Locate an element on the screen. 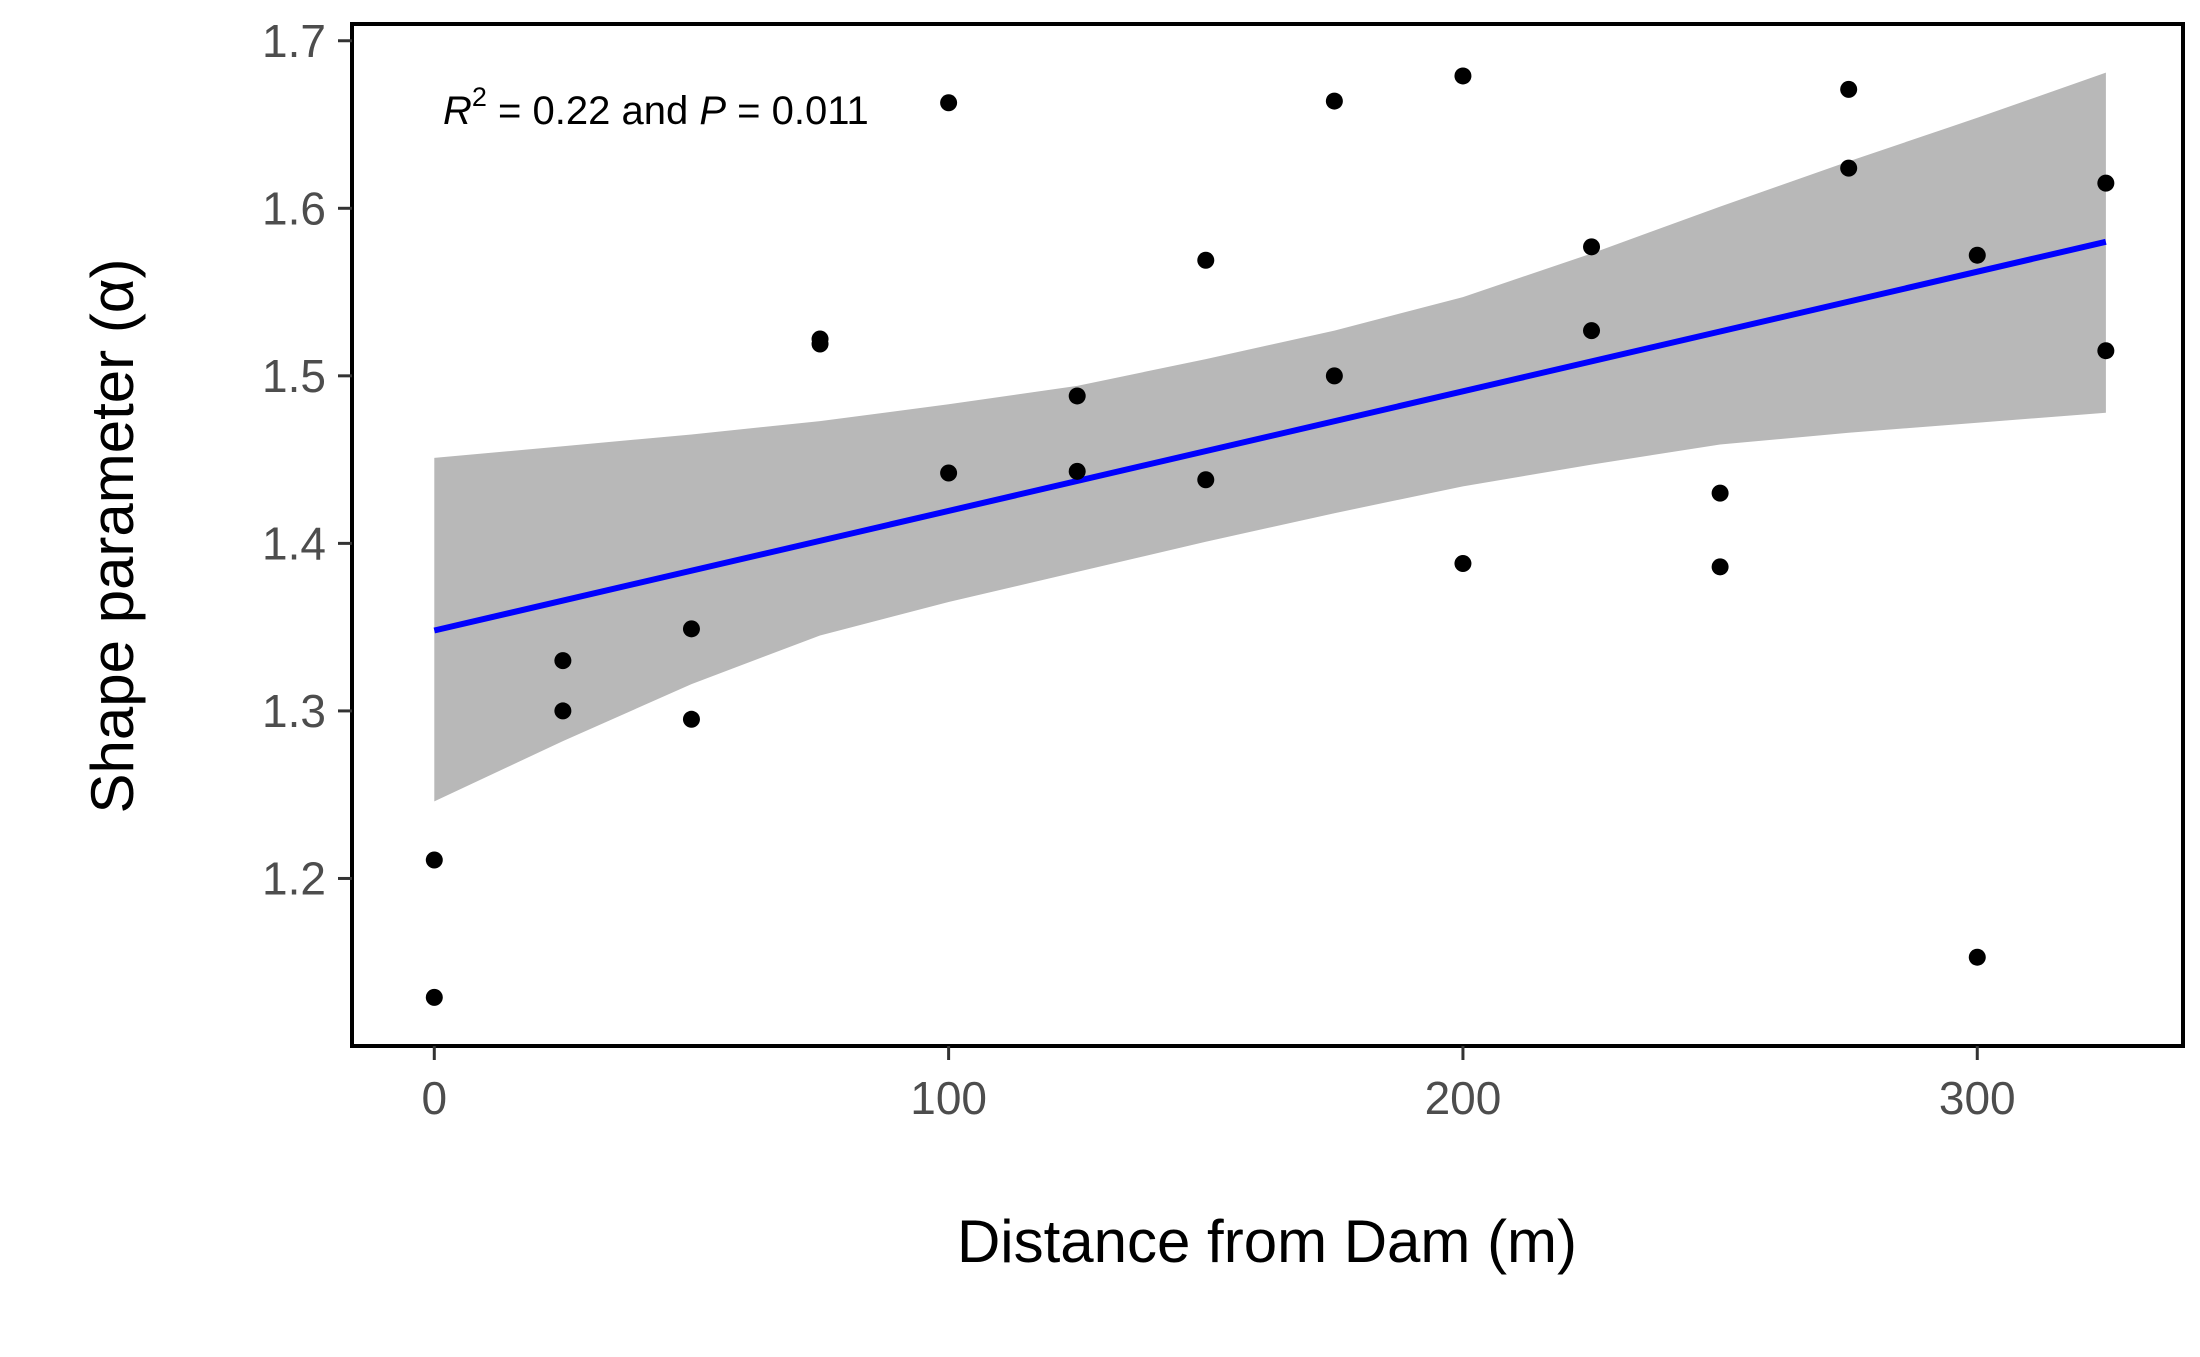  y-tick-label: 1.4 is located at coordinates (294, 543).